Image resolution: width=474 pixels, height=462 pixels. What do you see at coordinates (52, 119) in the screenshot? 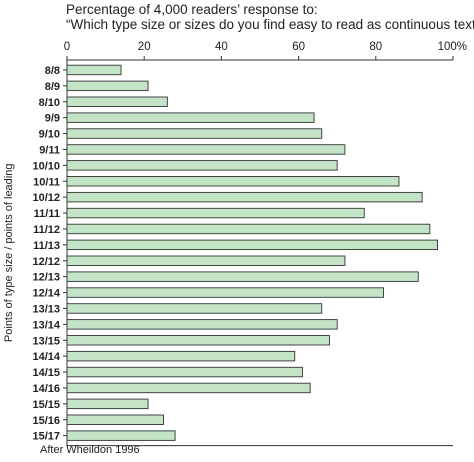
I see `category-label: 9/9` at bounding box center [52, 119].